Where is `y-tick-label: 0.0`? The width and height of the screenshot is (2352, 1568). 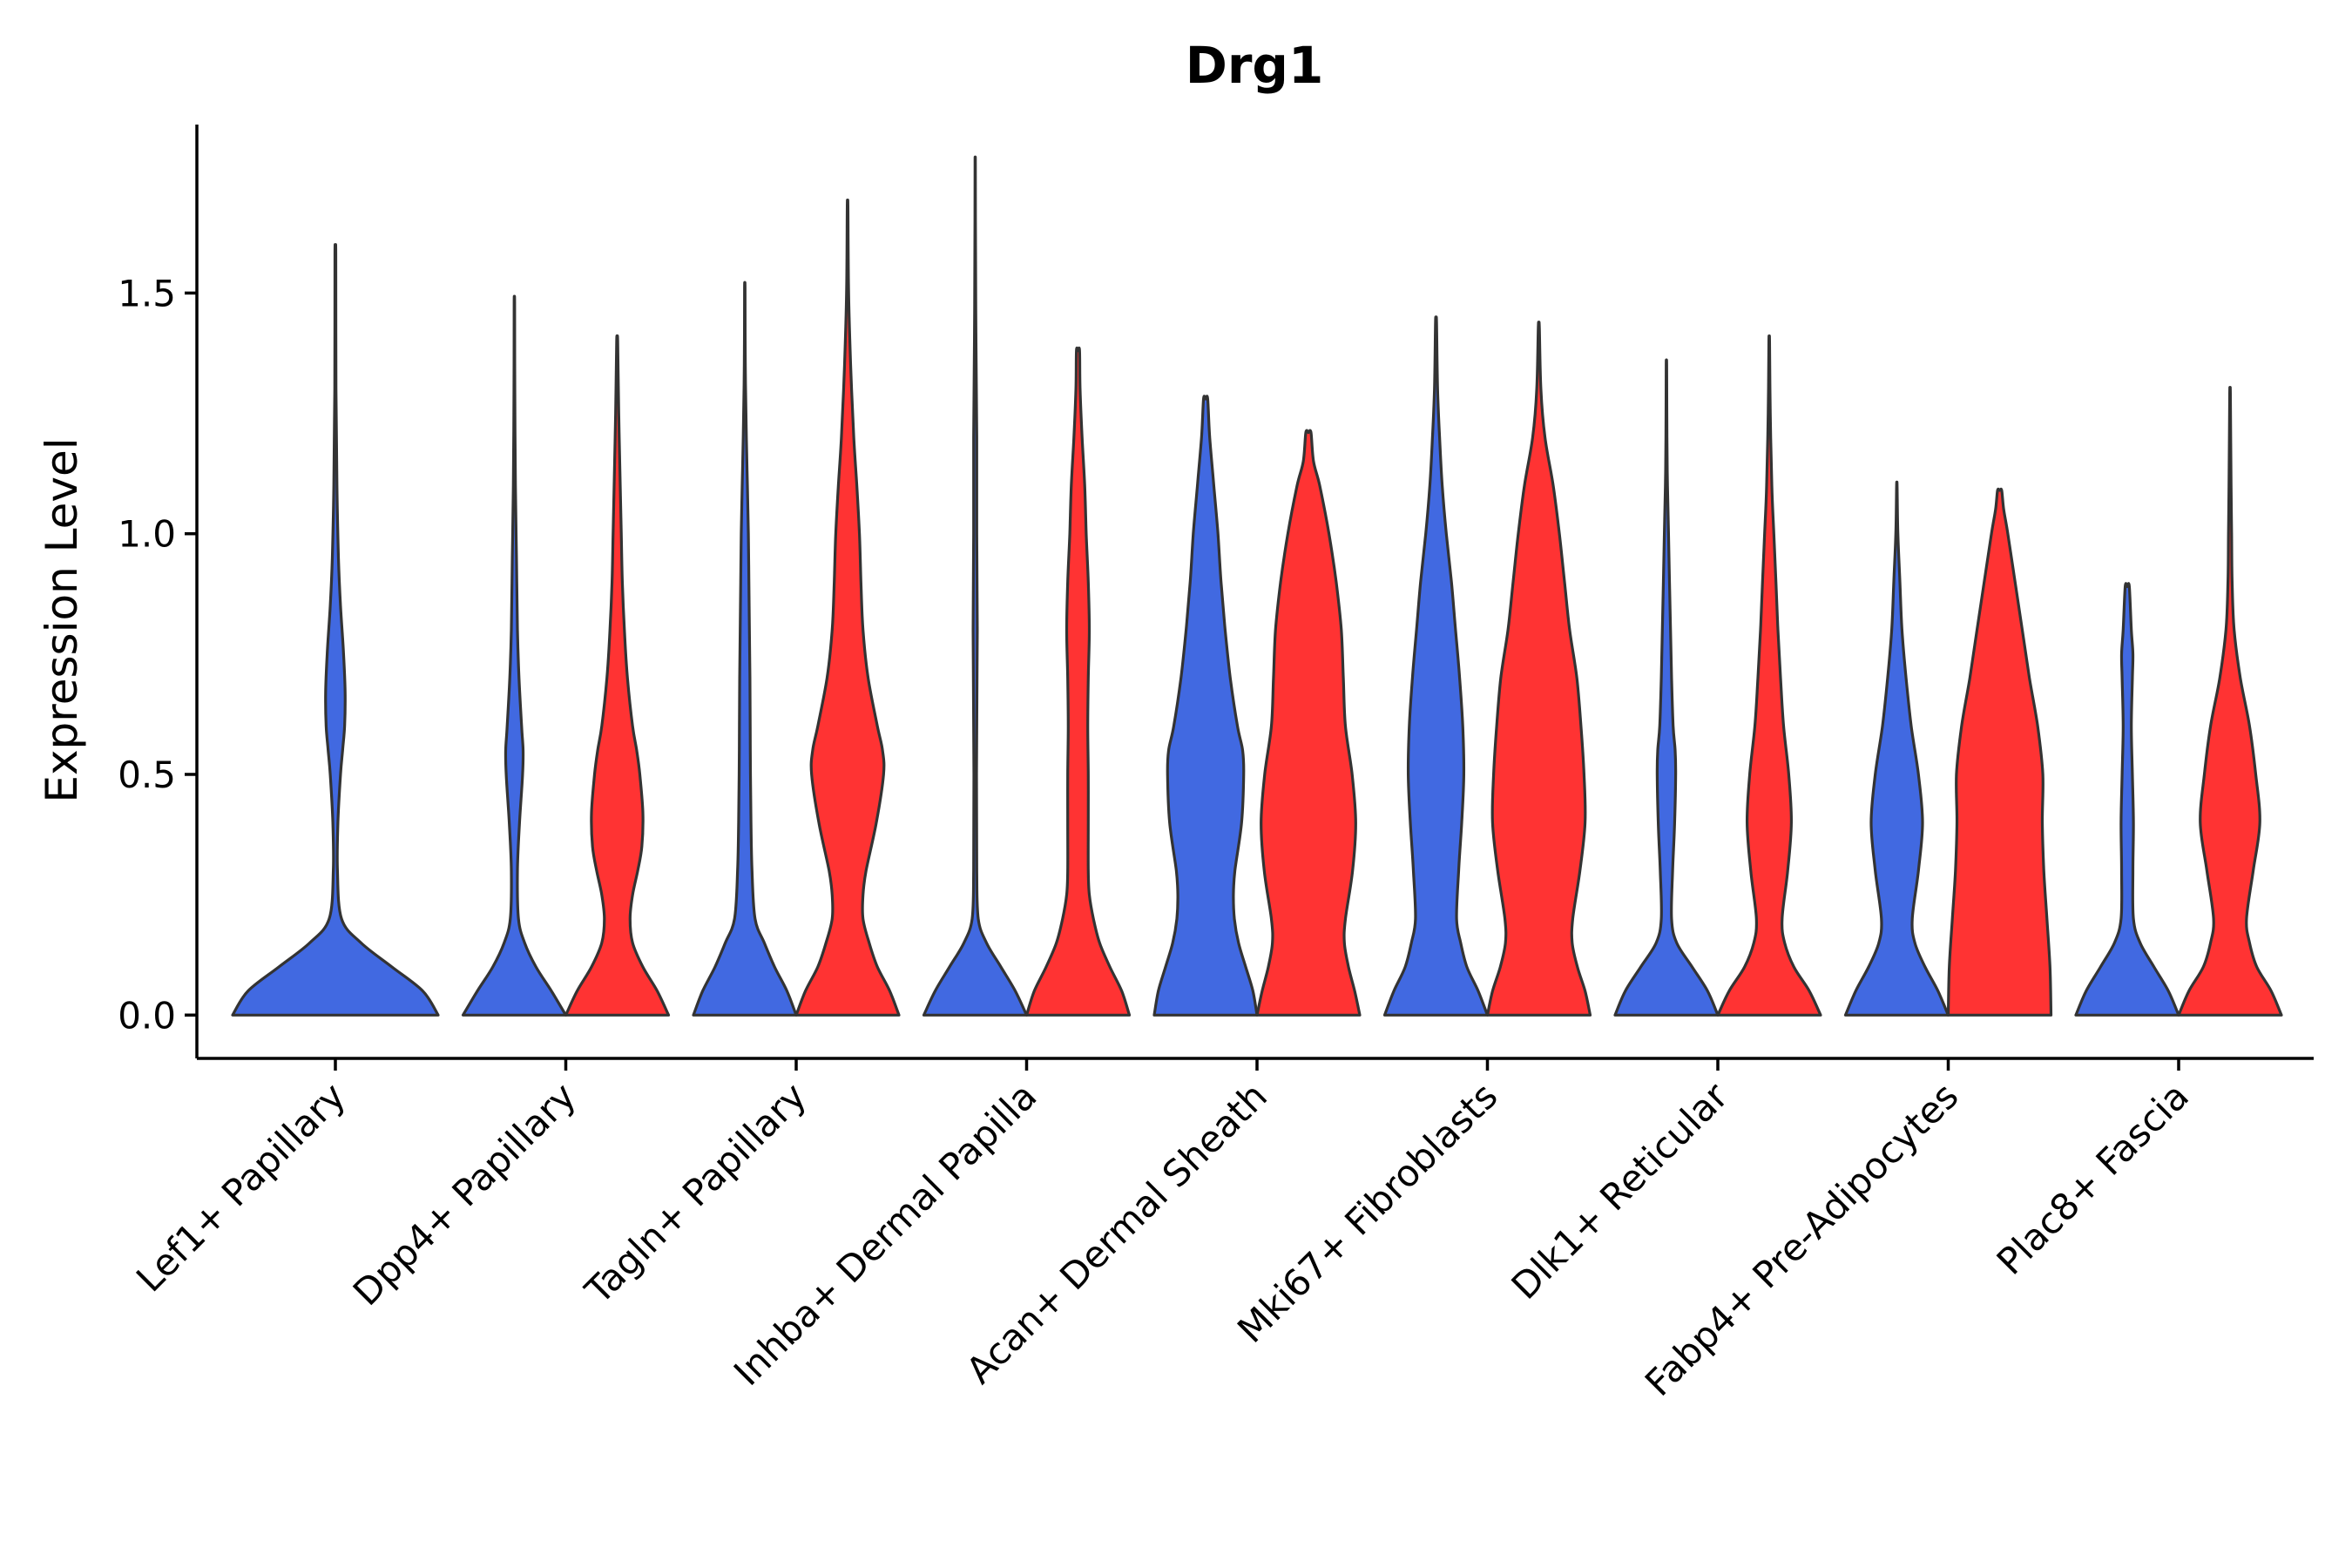
y-tick-label: 0.0 is located at coordinates (147, 1015).